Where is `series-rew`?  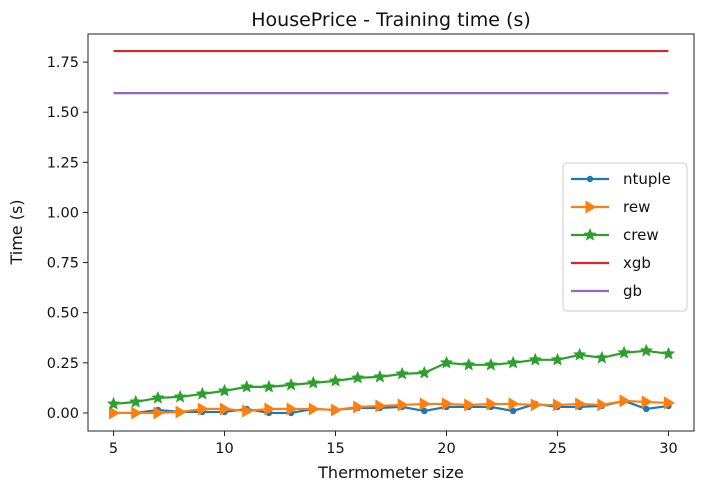
series-rew is located at coordinates (391, 407).